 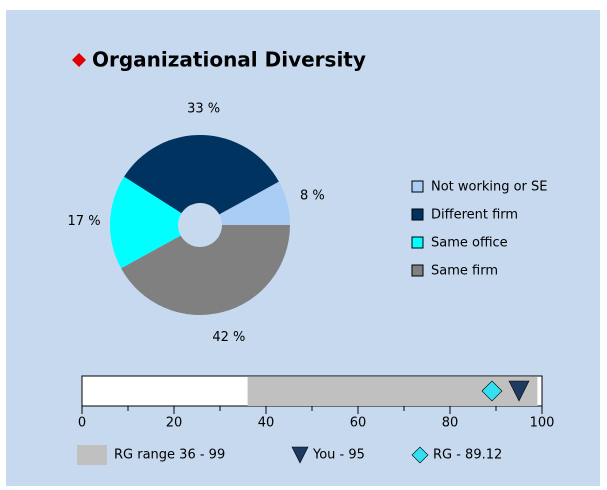 I want to click on x-tick-label: 0, so click(x=82, y=423).